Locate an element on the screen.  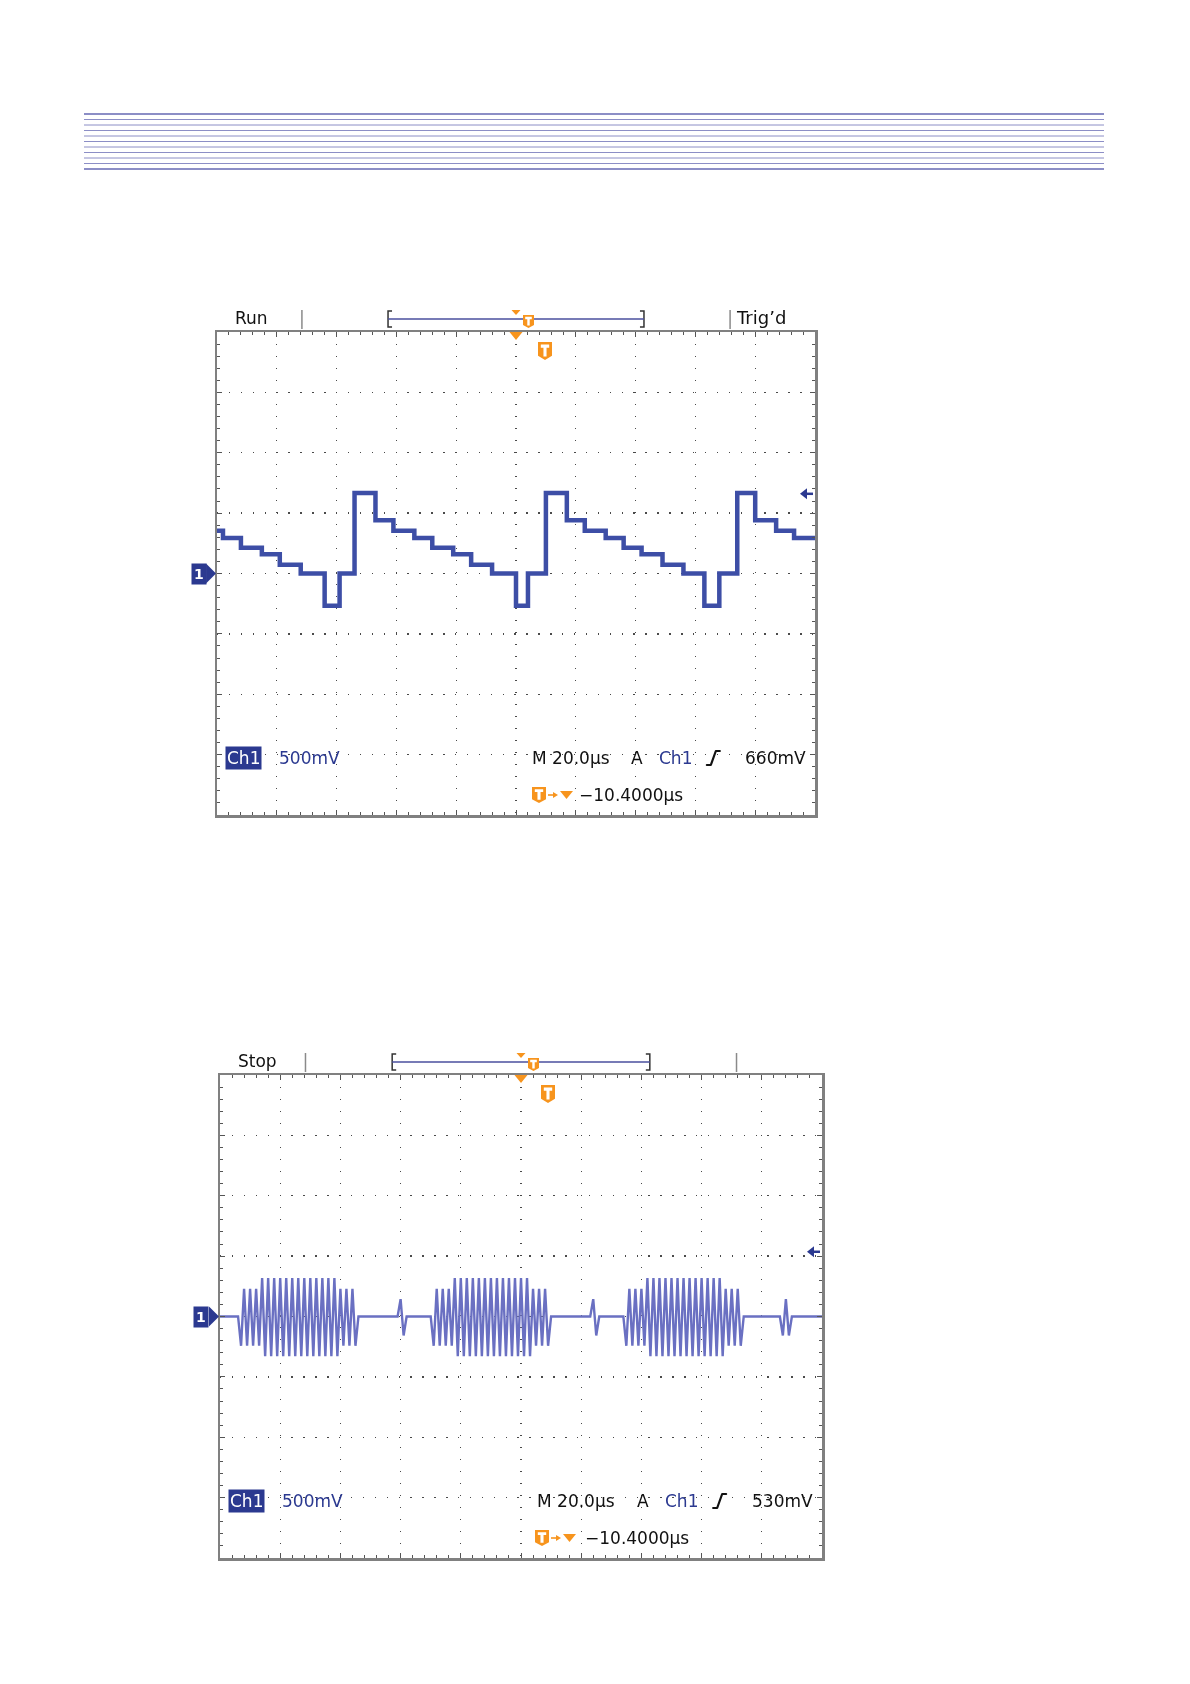
text: Stop is located at coordinates (257, 1061).